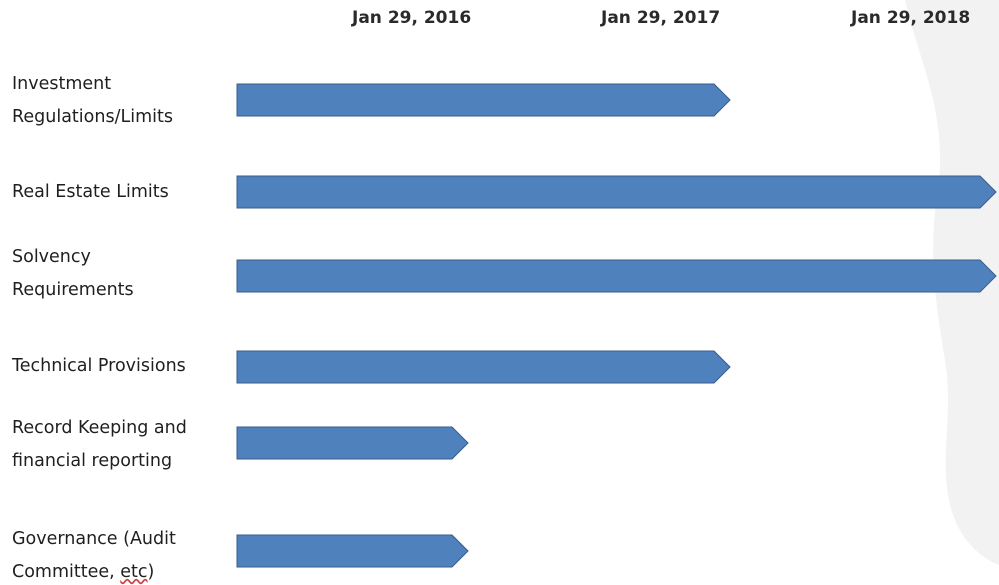 This screenshot has height=585, width=999. What do you see at coordinates (412, 18) in the screenshot?
I see `date-tick-2016: Jan 29, 2016` at bounding box center [412, 18].